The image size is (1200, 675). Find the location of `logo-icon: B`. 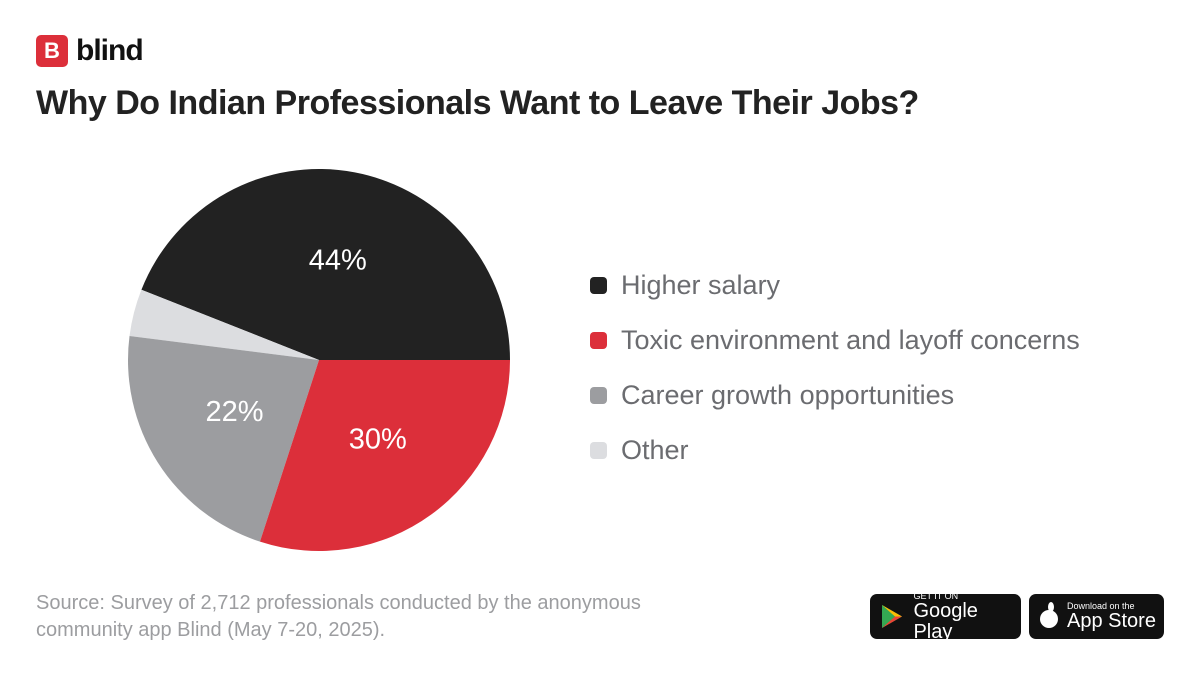

logo-icon: B is located at coordinates (52, 51).